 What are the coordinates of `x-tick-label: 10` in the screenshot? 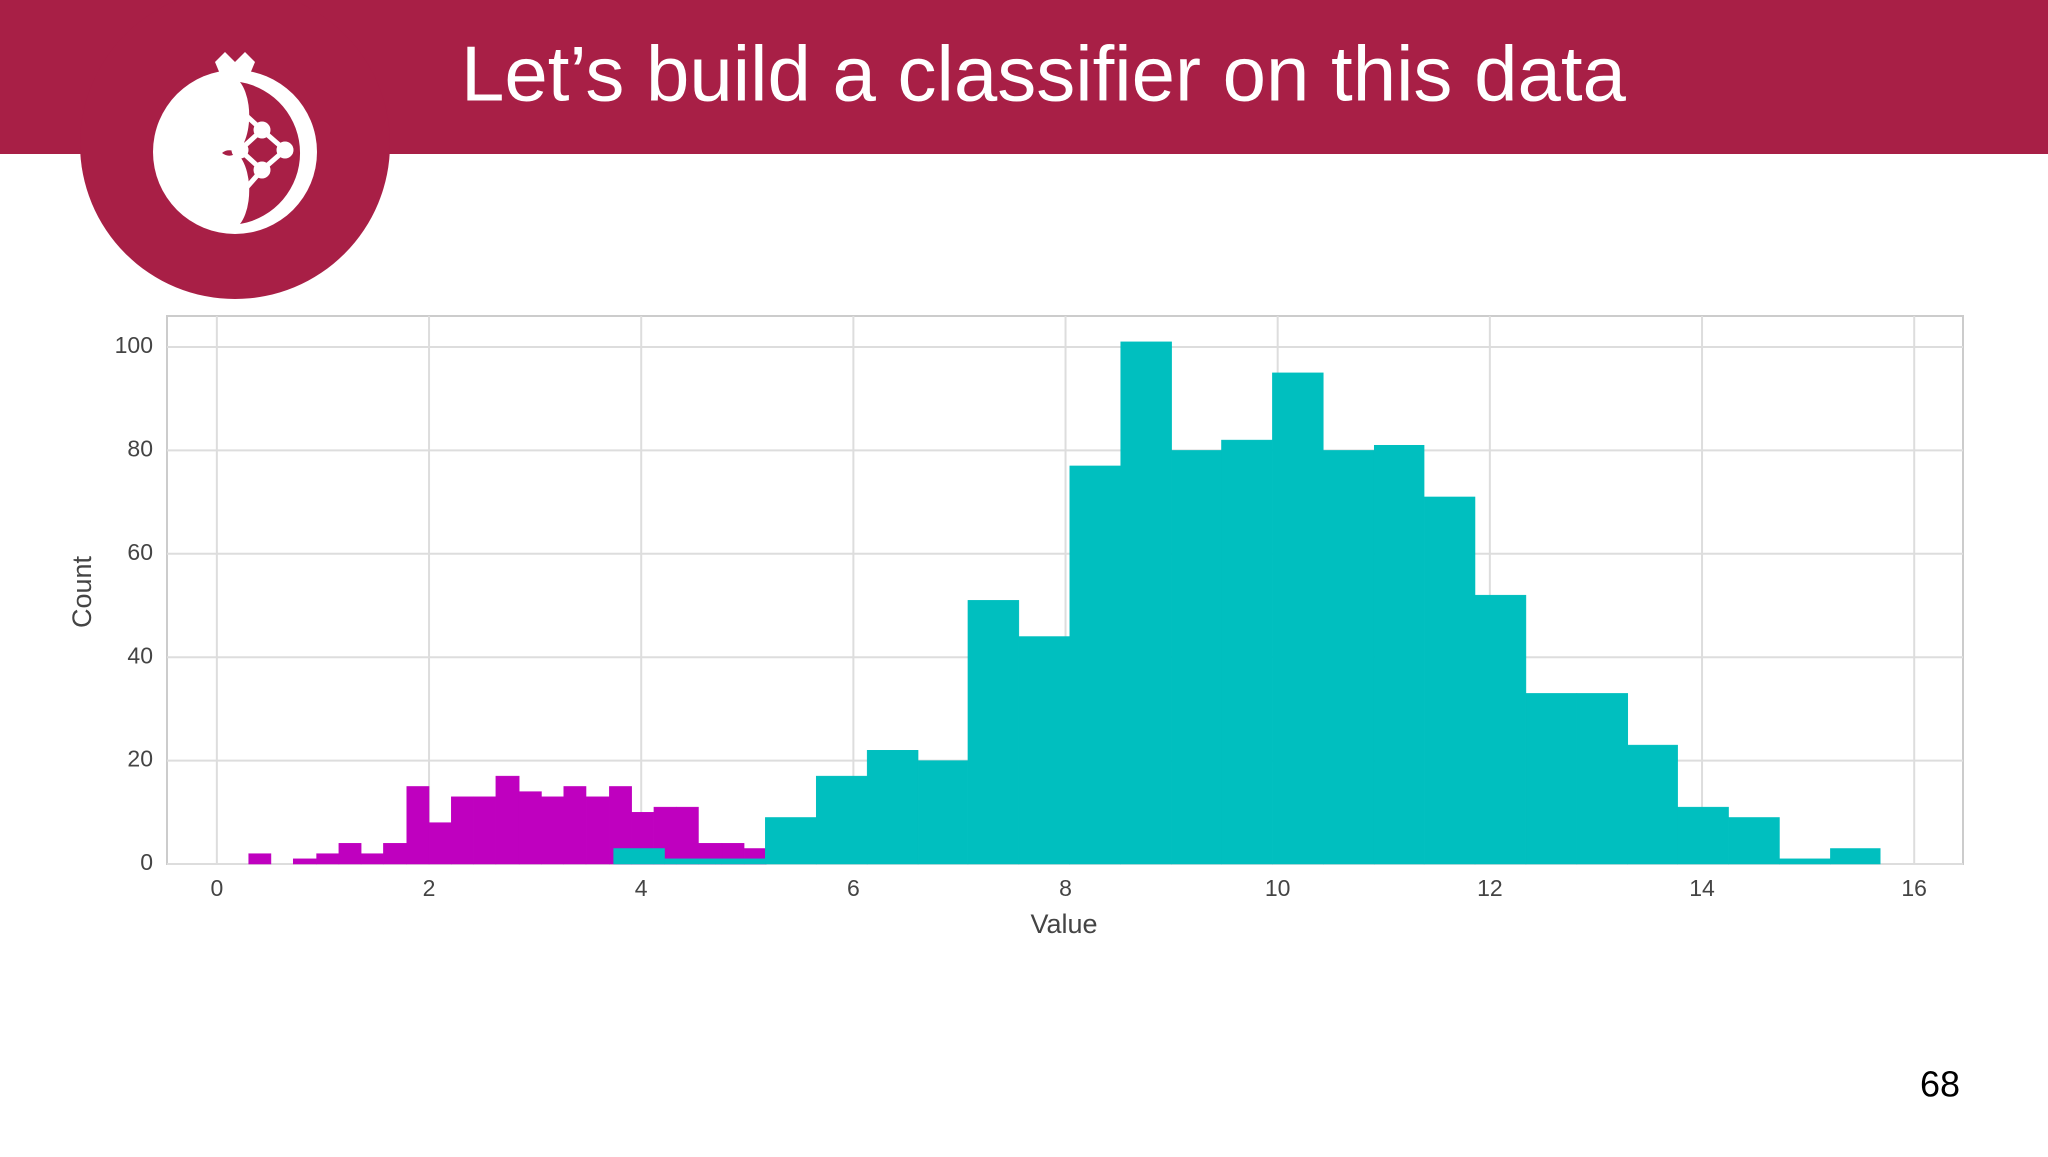 It's located at (1278, 888).